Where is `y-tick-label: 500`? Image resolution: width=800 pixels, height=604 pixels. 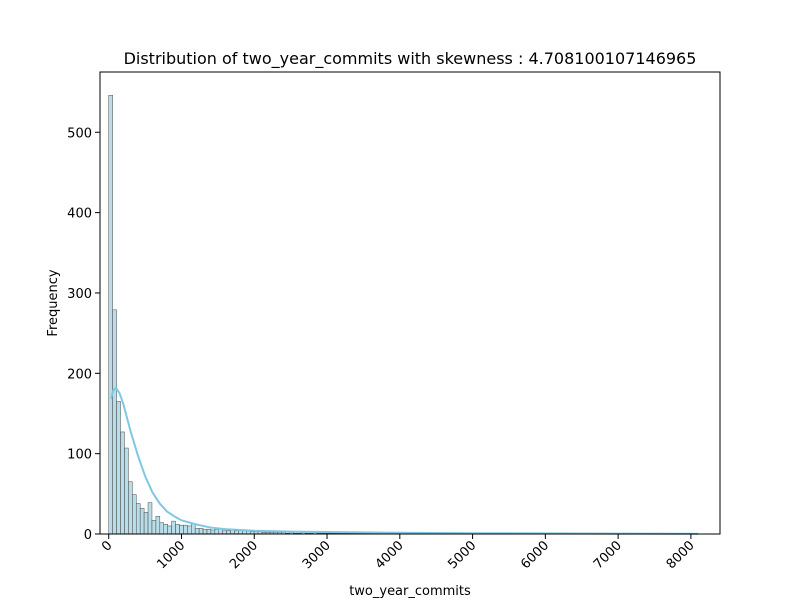
y-tick-label: 500 is located at coordinates (79, 133).